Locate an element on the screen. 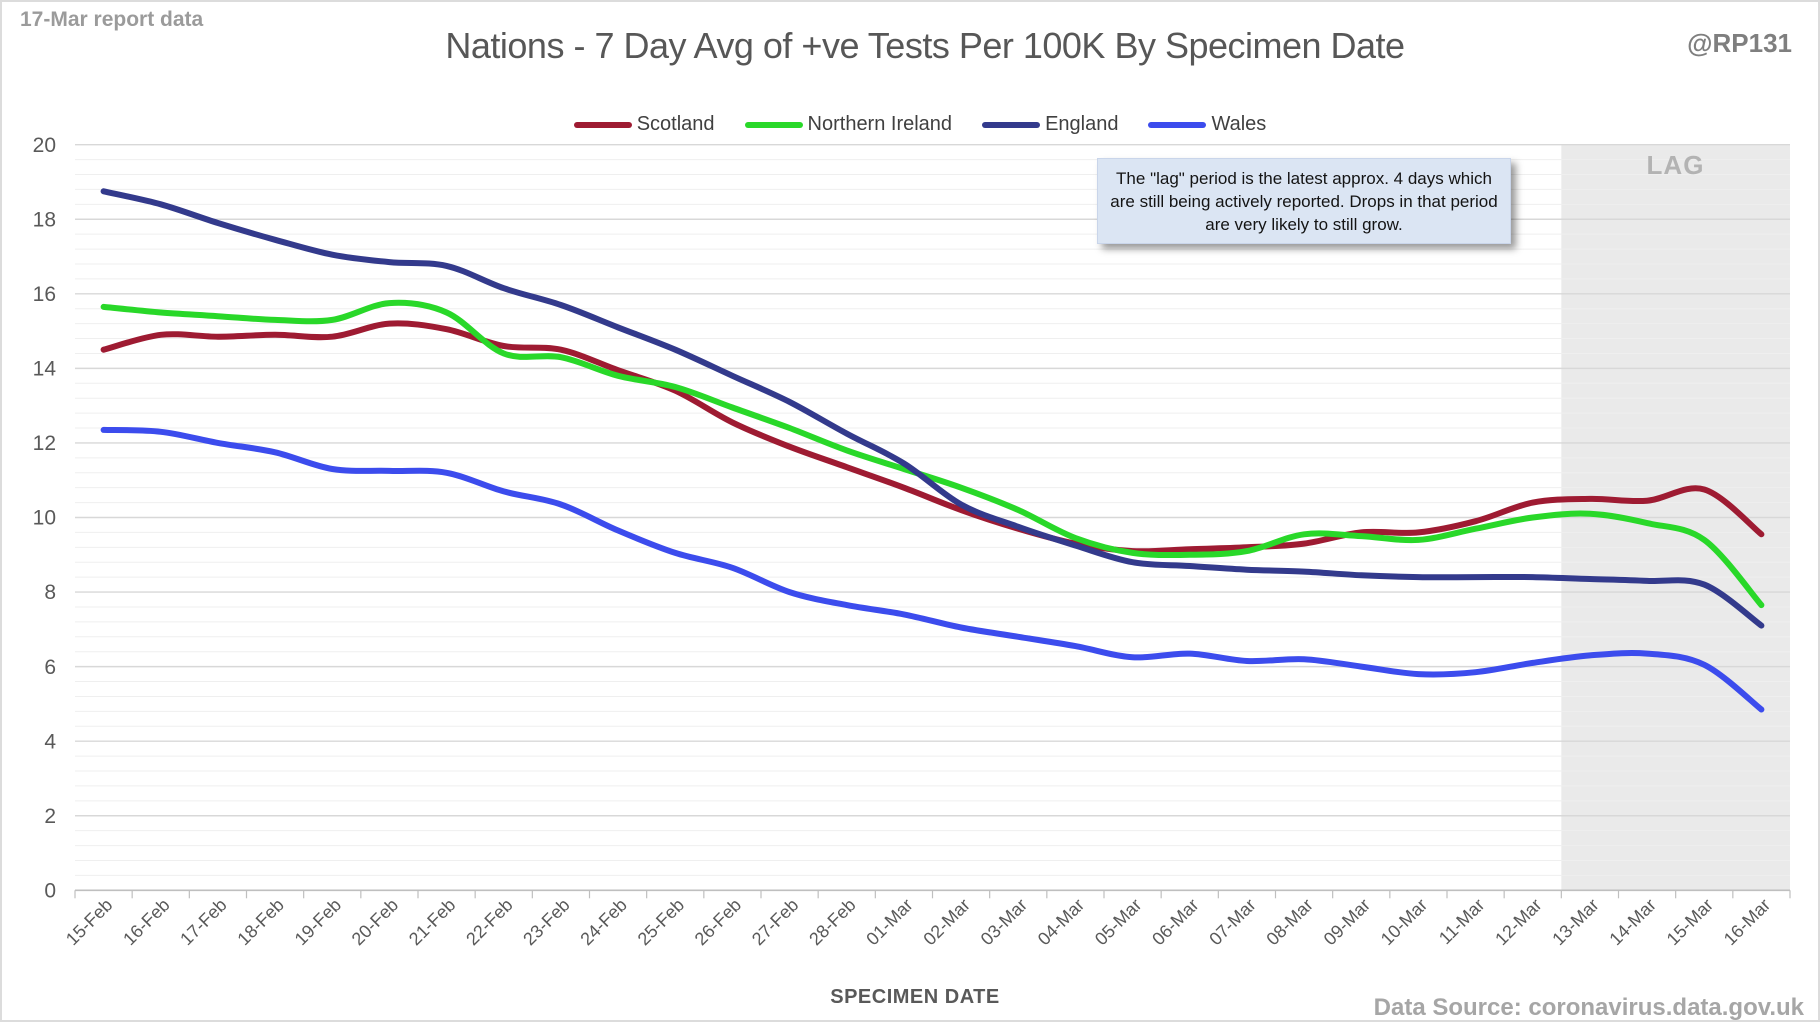  x-axis-ticks is located at coordinates (932, 894).